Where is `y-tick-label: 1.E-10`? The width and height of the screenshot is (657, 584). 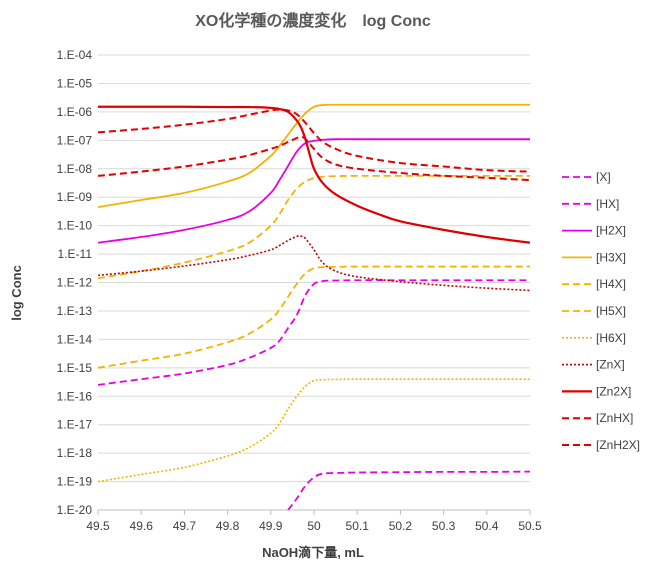
y-tick-label: 1.E-10 is located at coordinates (75, 226).